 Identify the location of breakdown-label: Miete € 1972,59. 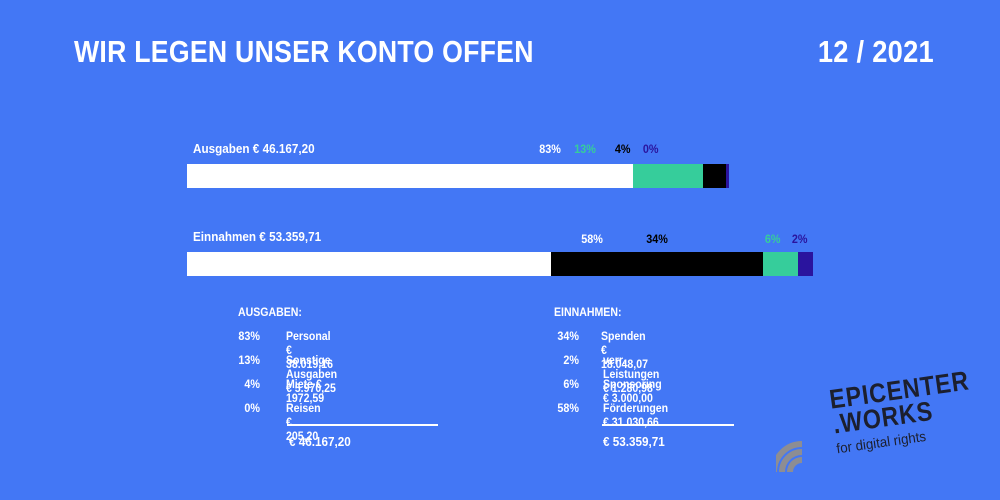
(305, 391).